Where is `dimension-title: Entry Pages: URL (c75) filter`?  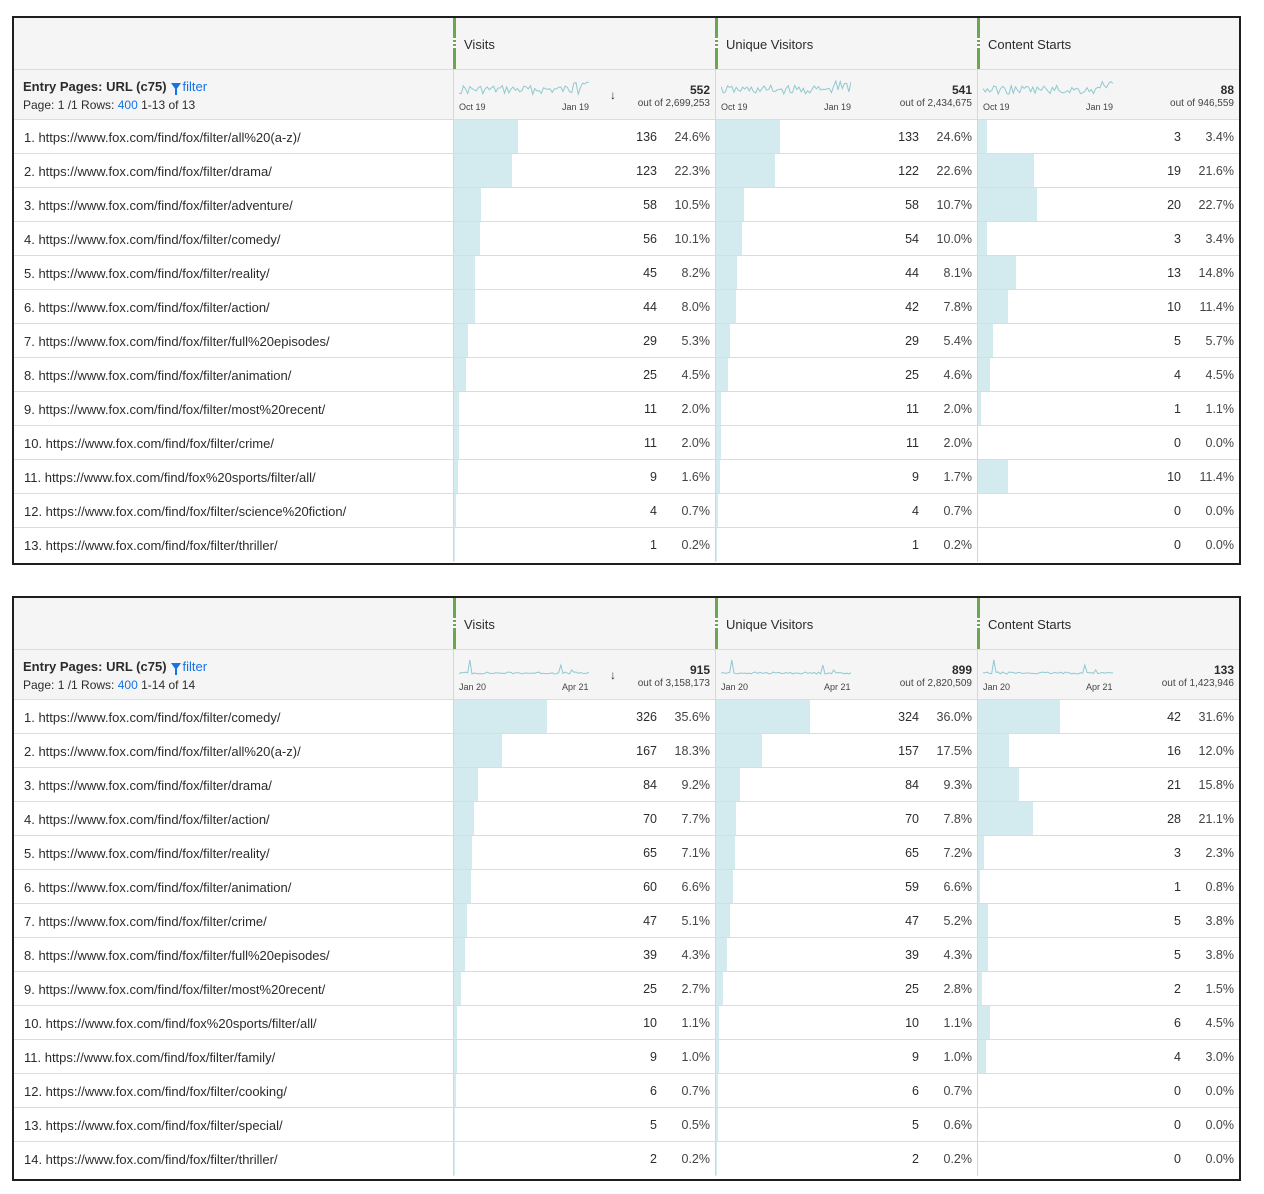
dimension-title: Entry Pages: URL (c75) filter is located at coordinates (115, 667).